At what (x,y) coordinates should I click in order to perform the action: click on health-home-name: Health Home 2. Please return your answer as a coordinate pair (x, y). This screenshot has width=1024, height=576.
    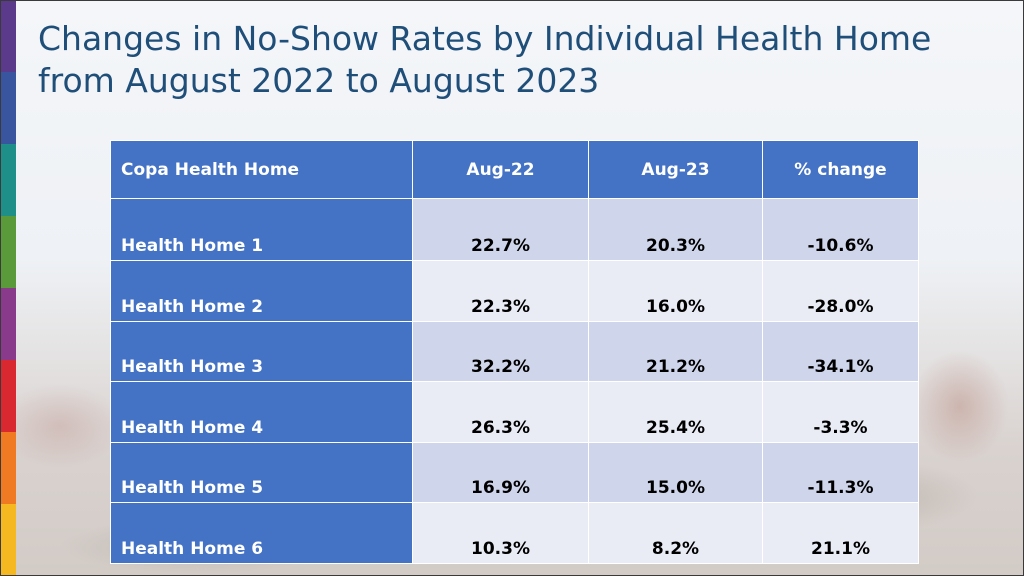
    Looking at the image, I should click on (261, 291).